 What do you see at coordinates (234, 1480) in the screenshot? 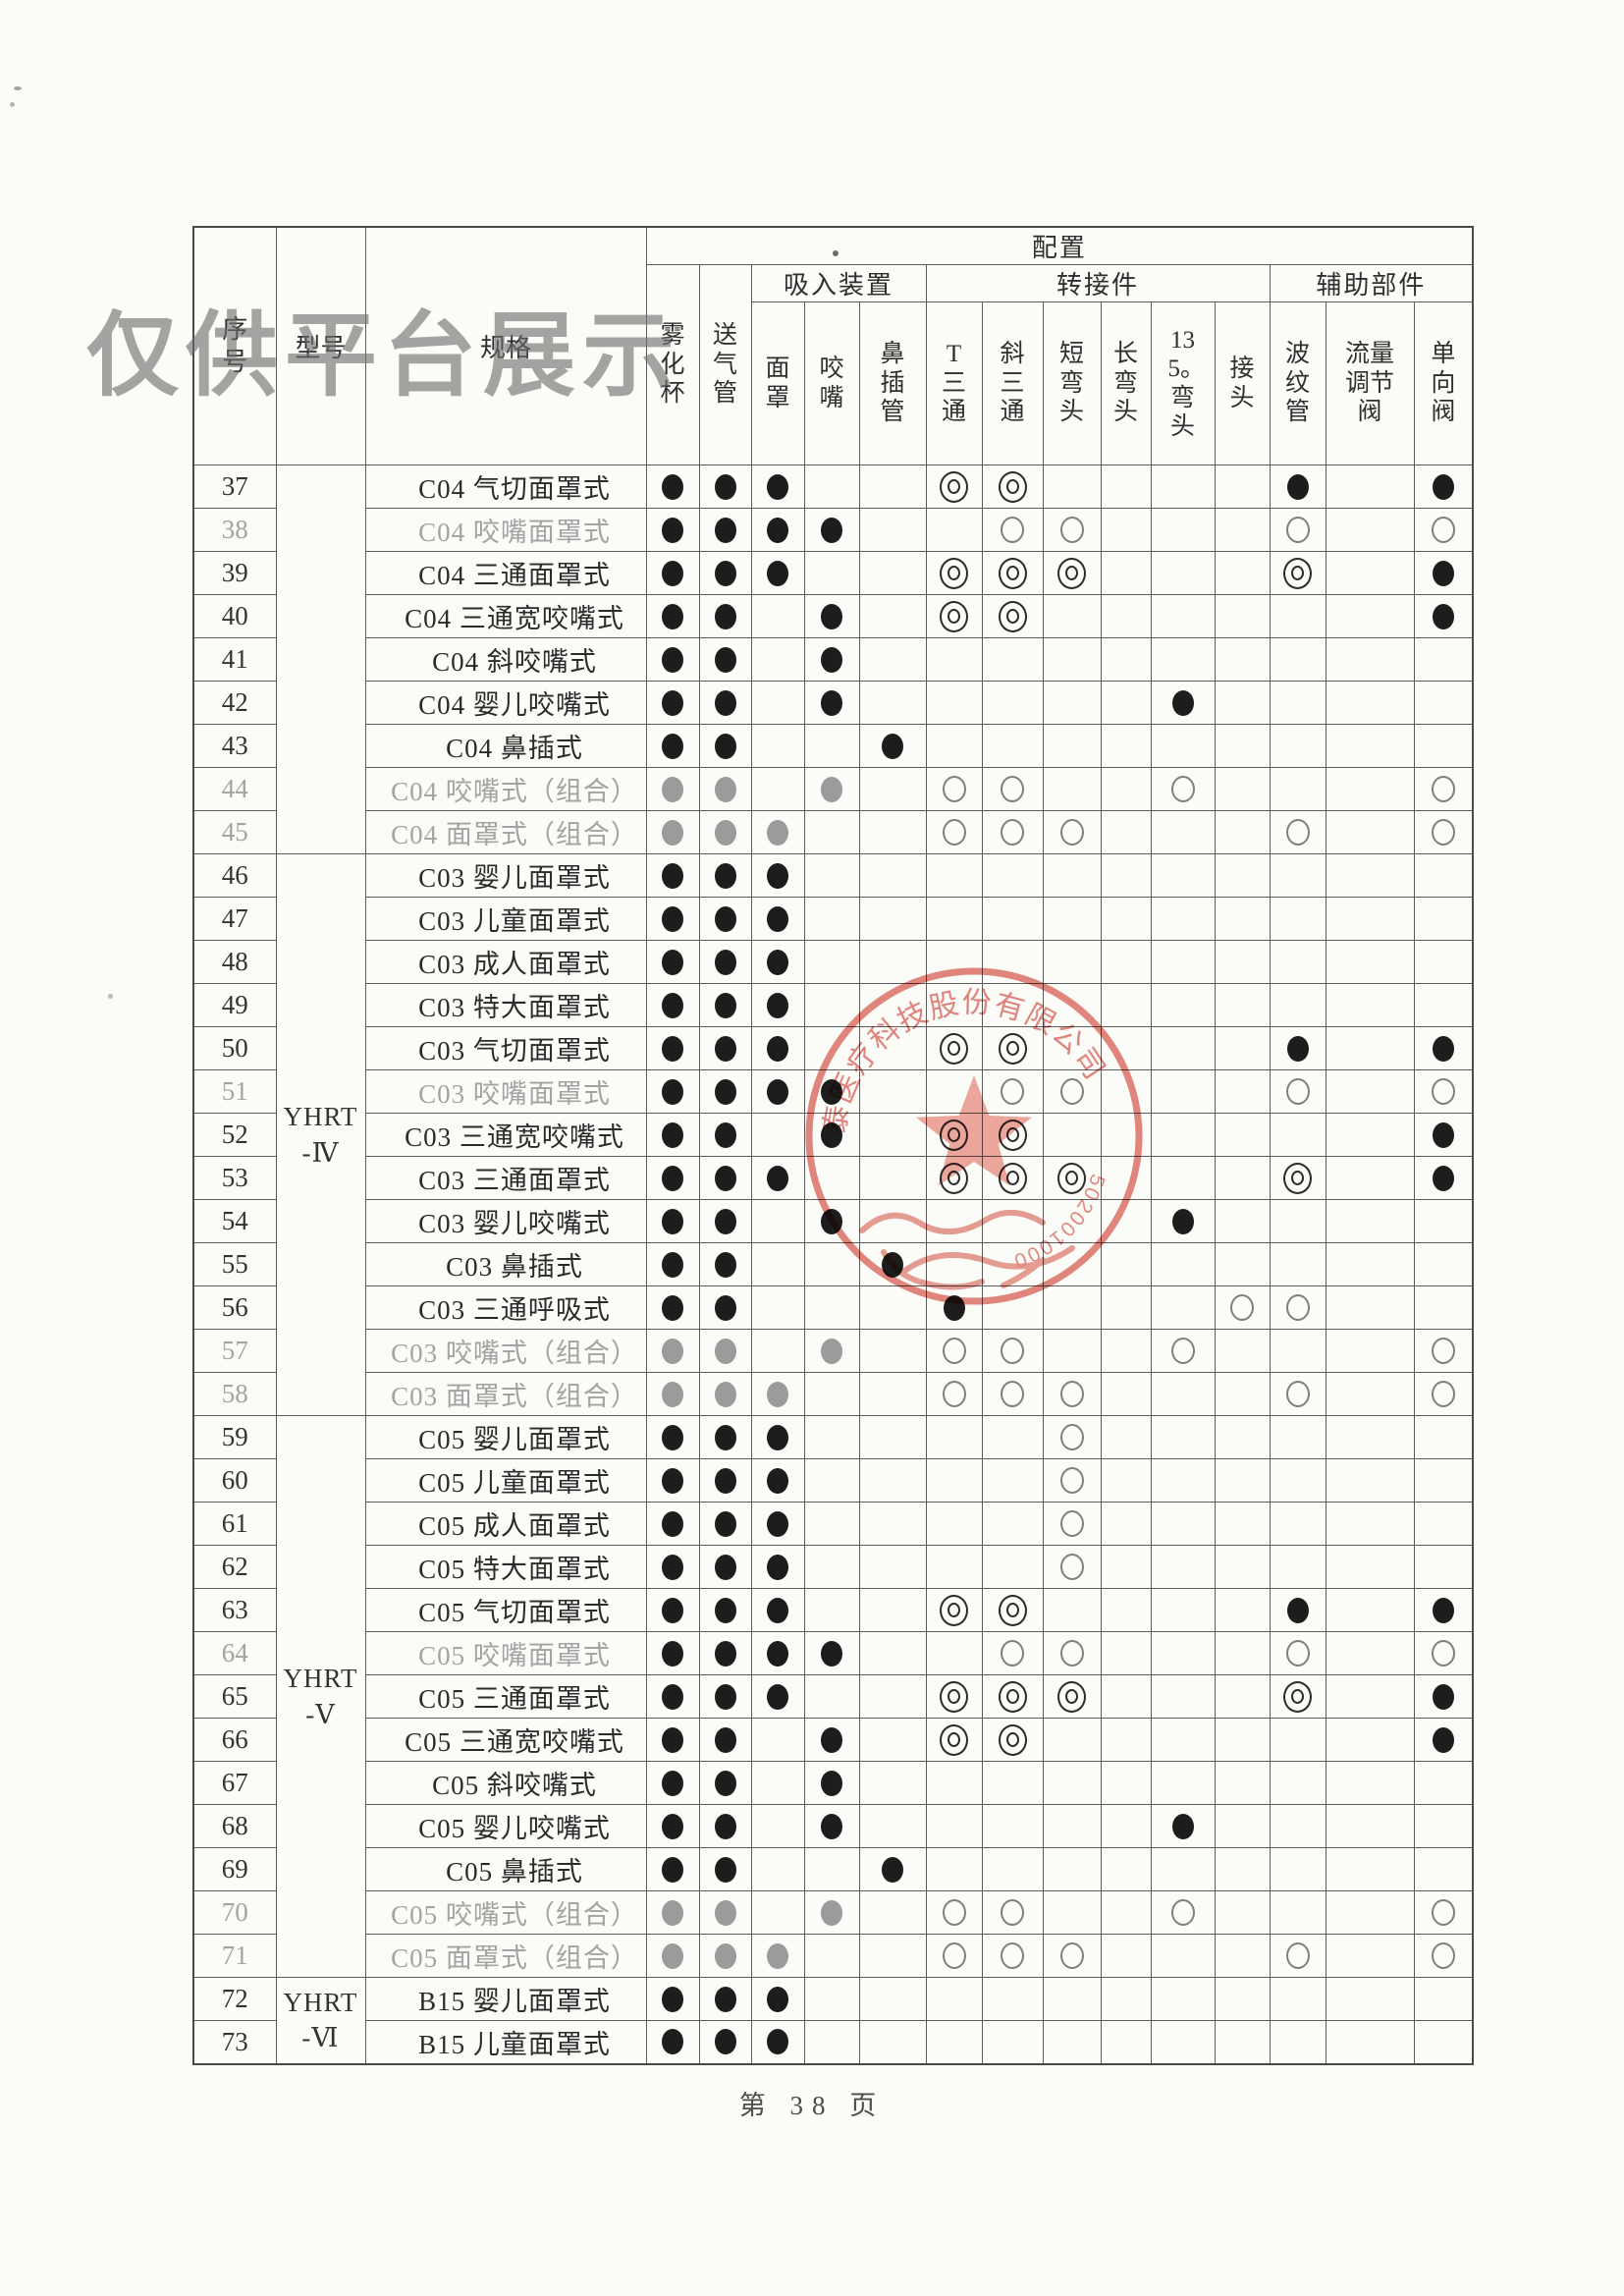
I see `row-number: 60` at bounding box center [234, 1480].